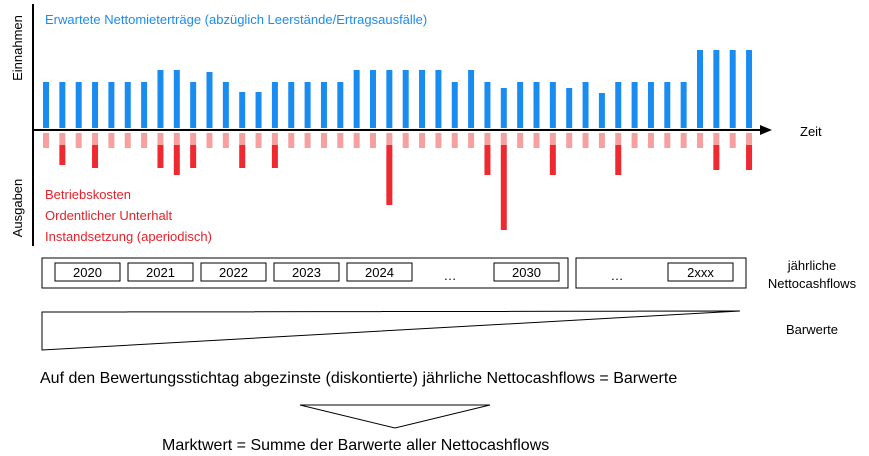  I want to click on year-label: 2020, so click(87, 272).